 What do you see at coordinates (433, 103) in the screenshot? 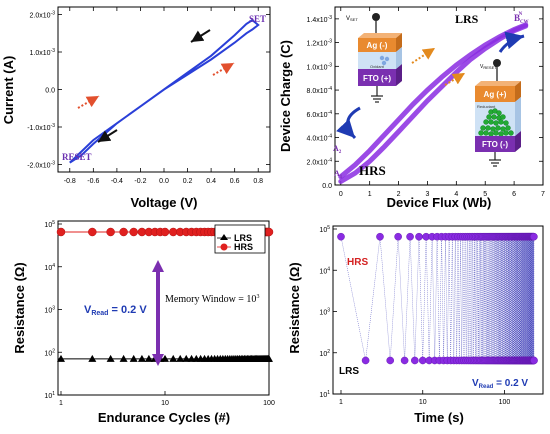
I see `charge-flux-curves` at bounding box center [433, 103].